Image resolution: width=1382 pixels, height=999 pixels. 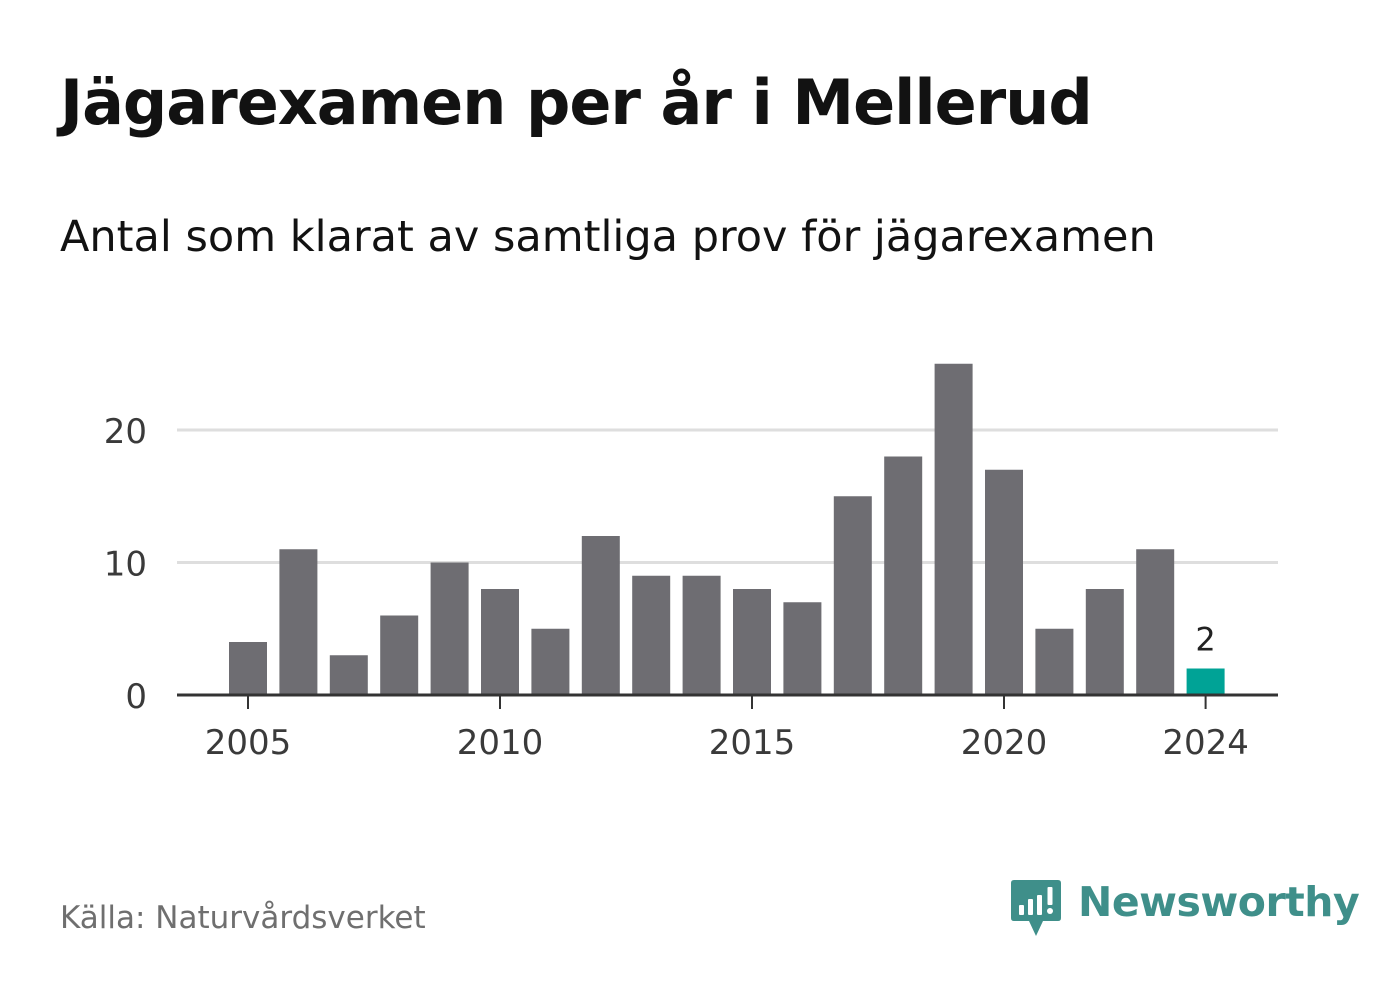 What do you see at coordinates (752, 743) in the screenshot?
I see `x-tick-label: 2015` at bounding box center [752, 743].